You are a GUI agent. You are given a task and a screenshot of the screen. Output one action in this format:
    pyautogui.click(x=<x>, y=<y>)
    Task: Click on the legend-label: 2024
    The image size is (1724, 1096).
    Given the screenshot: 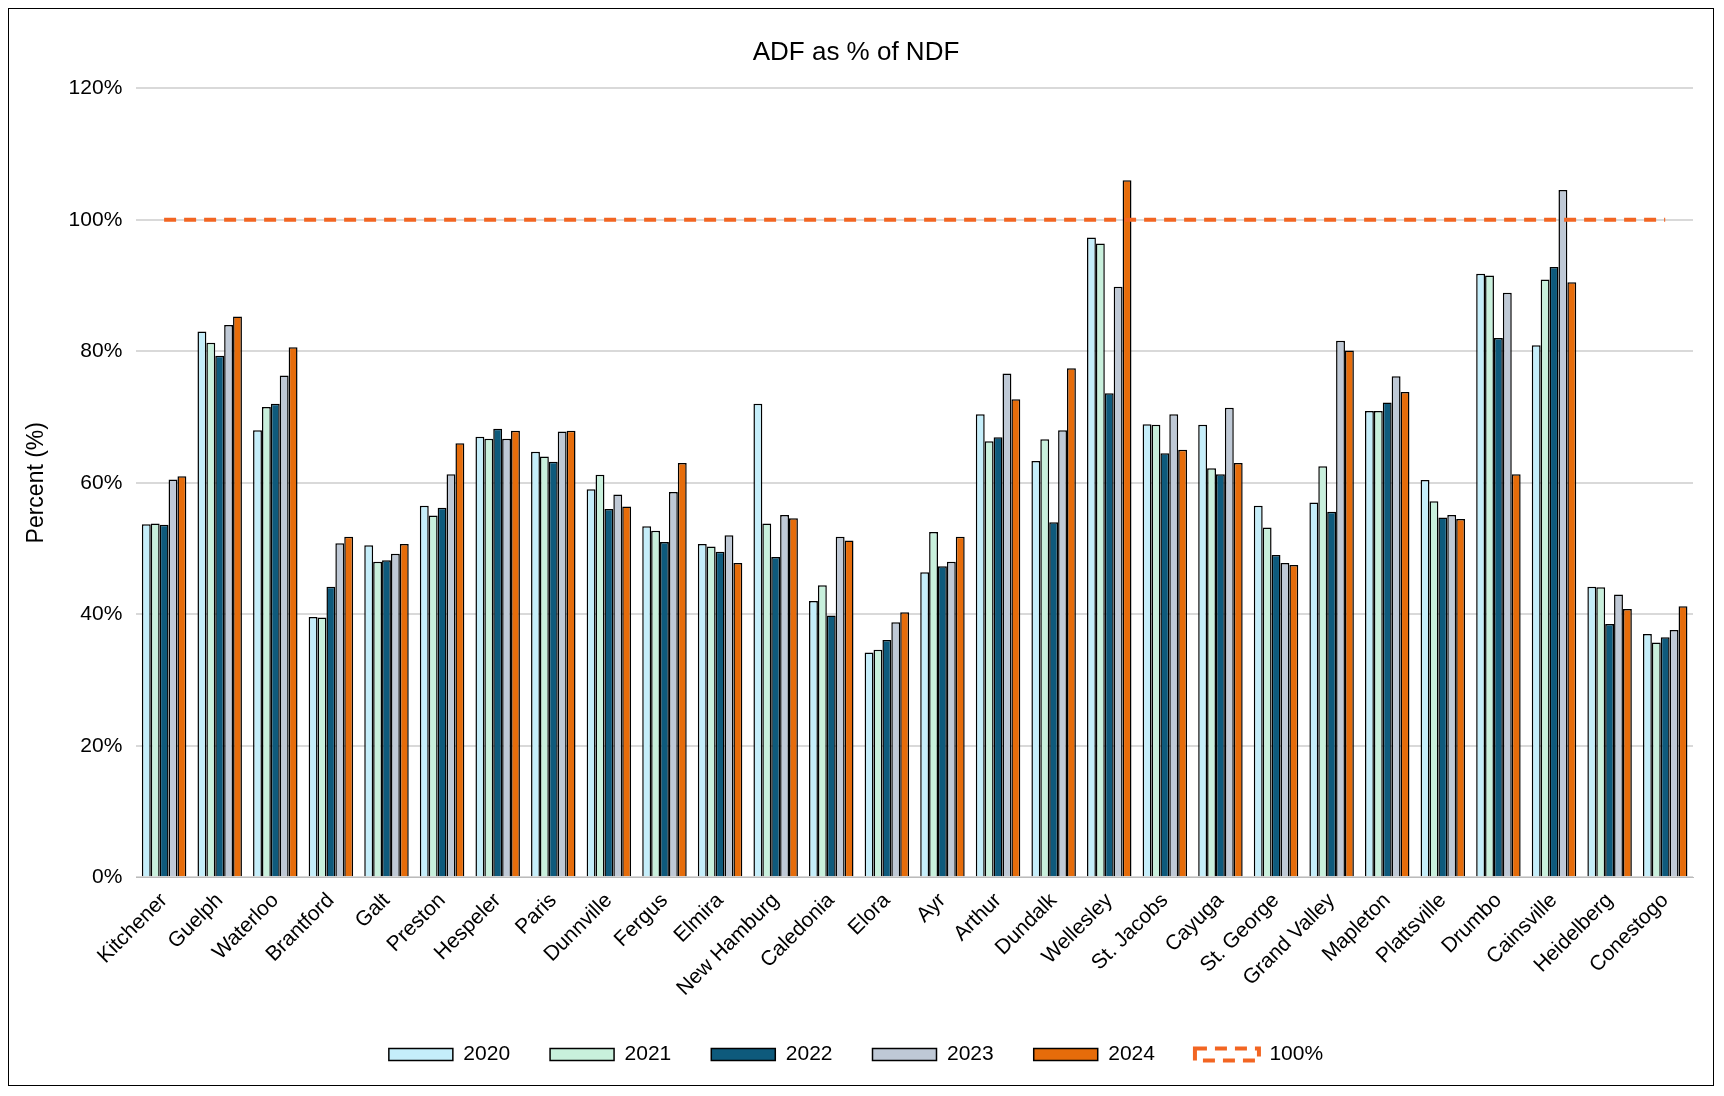 What is the action you would take?
    pyautogui.click(x=1132, y=1053)
    